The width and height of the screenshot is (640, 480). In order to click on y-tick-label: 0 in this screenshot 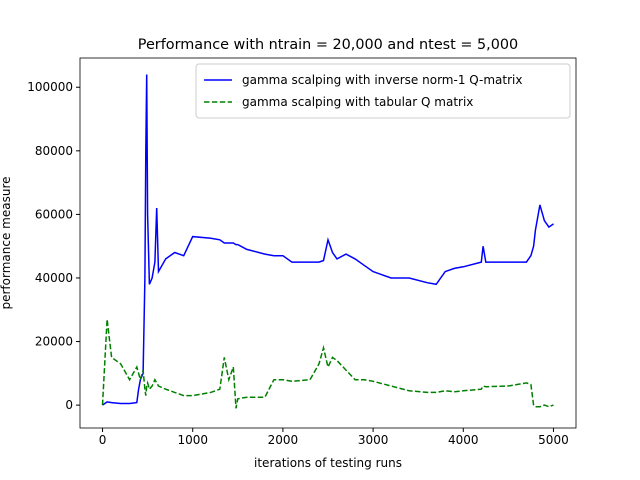, I will do `click(69, 405)`.